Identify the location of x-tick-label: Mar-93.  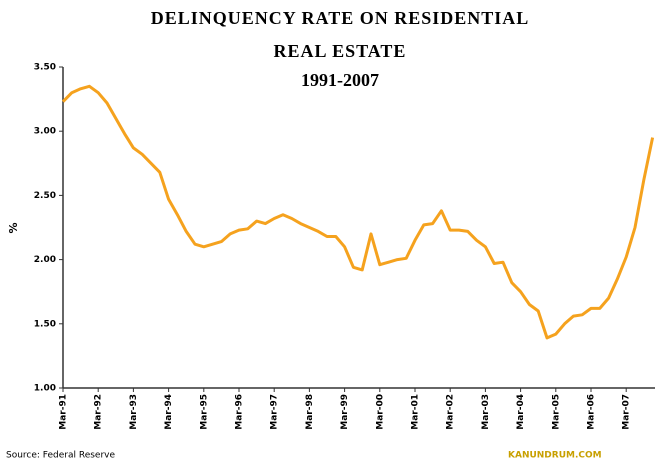
(134, 412).